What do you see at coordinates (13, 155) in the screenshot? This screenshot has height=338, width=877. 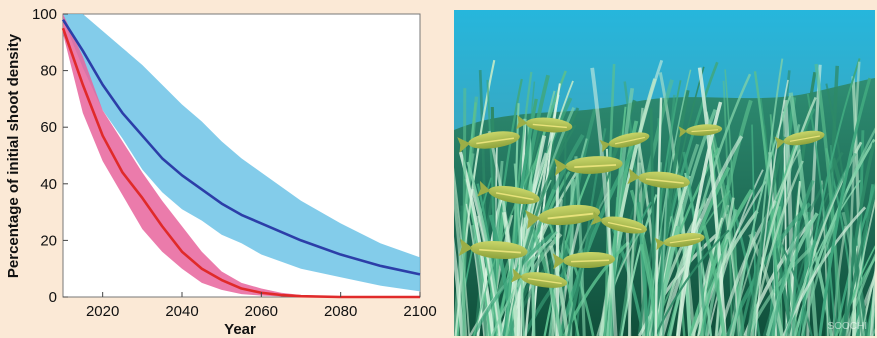 I see `y-axis-label: Percentage of initial shoot density` at bounding box center [13, 155].